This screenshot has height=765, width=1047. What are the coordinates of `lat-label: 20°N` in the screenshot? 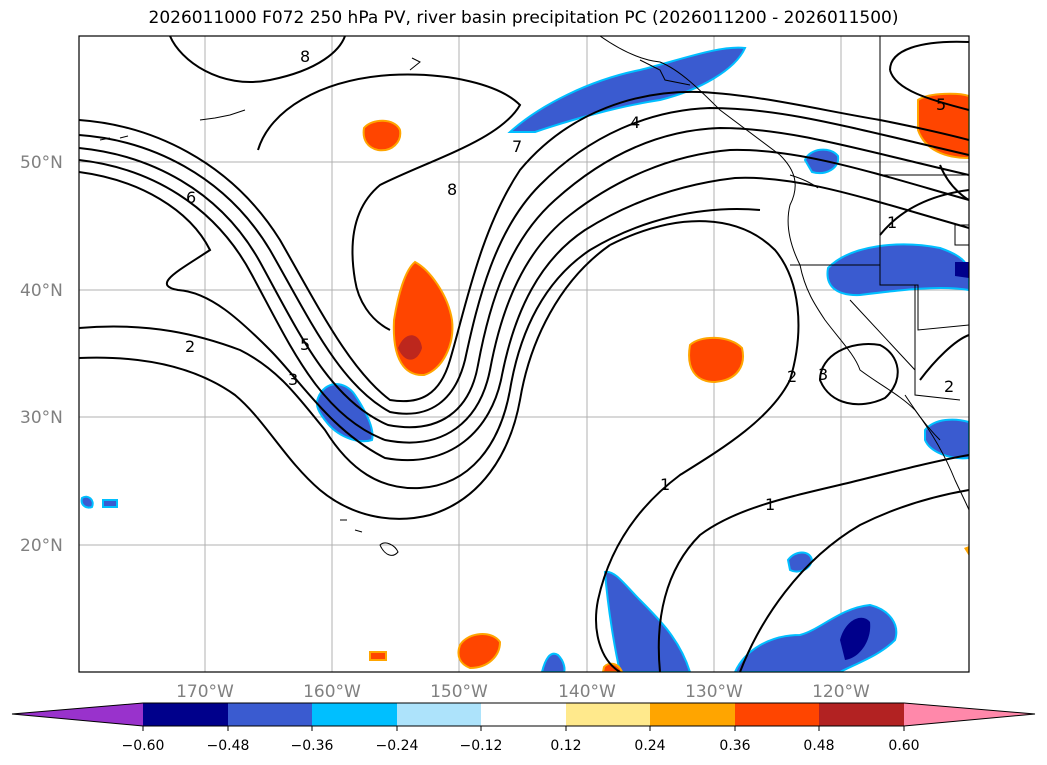 It's located at (41, 546).